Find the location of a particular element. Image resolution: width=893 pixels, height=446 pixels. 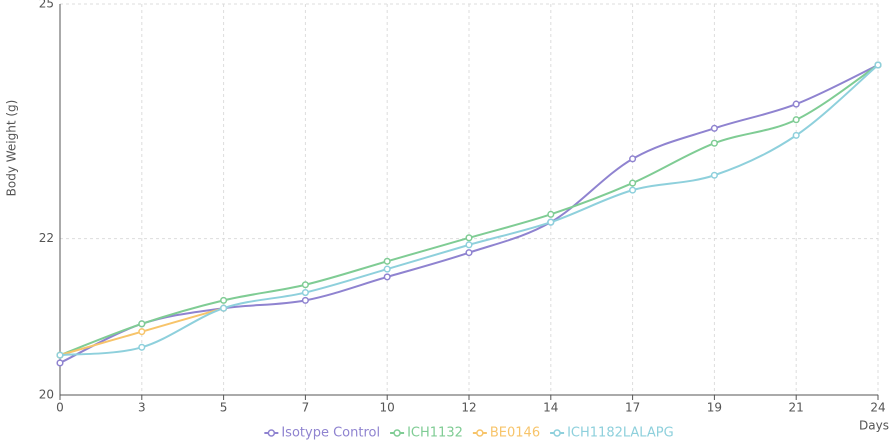

x-tick-label: 24 is located at coordinates (877, 408).